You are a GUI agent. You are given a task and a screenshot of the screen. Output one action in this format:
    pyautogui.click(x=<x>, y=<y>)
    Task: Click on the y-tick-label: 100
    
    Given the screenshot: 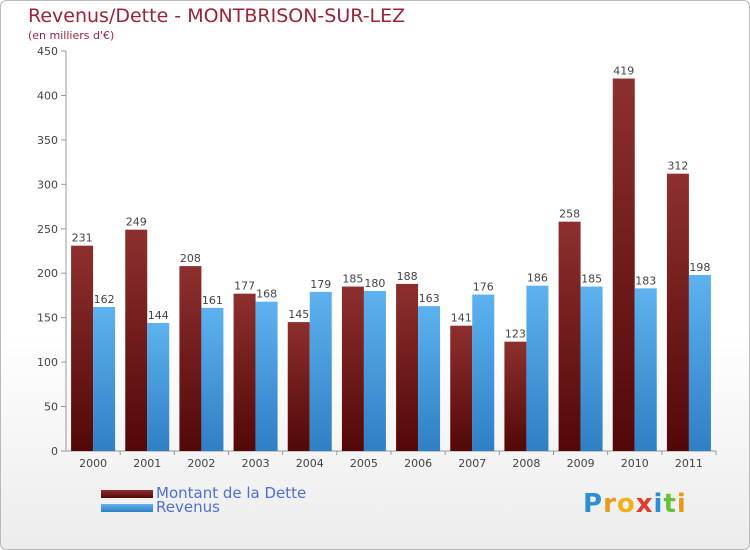 What is the action you would take?
    pyautogui.click(x=47, y=362)
    